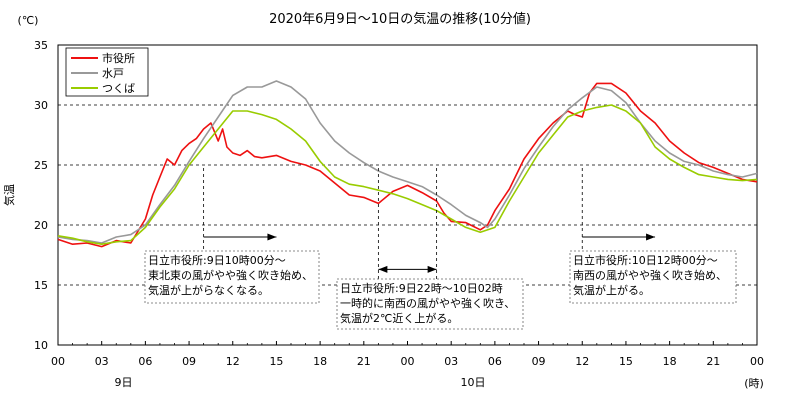 This screenshot has height=400, width=800. What do you see at coordinates (645, 260) in the screenshot?
I see `annotation-text: 日立市役所:10日12時00分～` at bounding box center [645, 260].